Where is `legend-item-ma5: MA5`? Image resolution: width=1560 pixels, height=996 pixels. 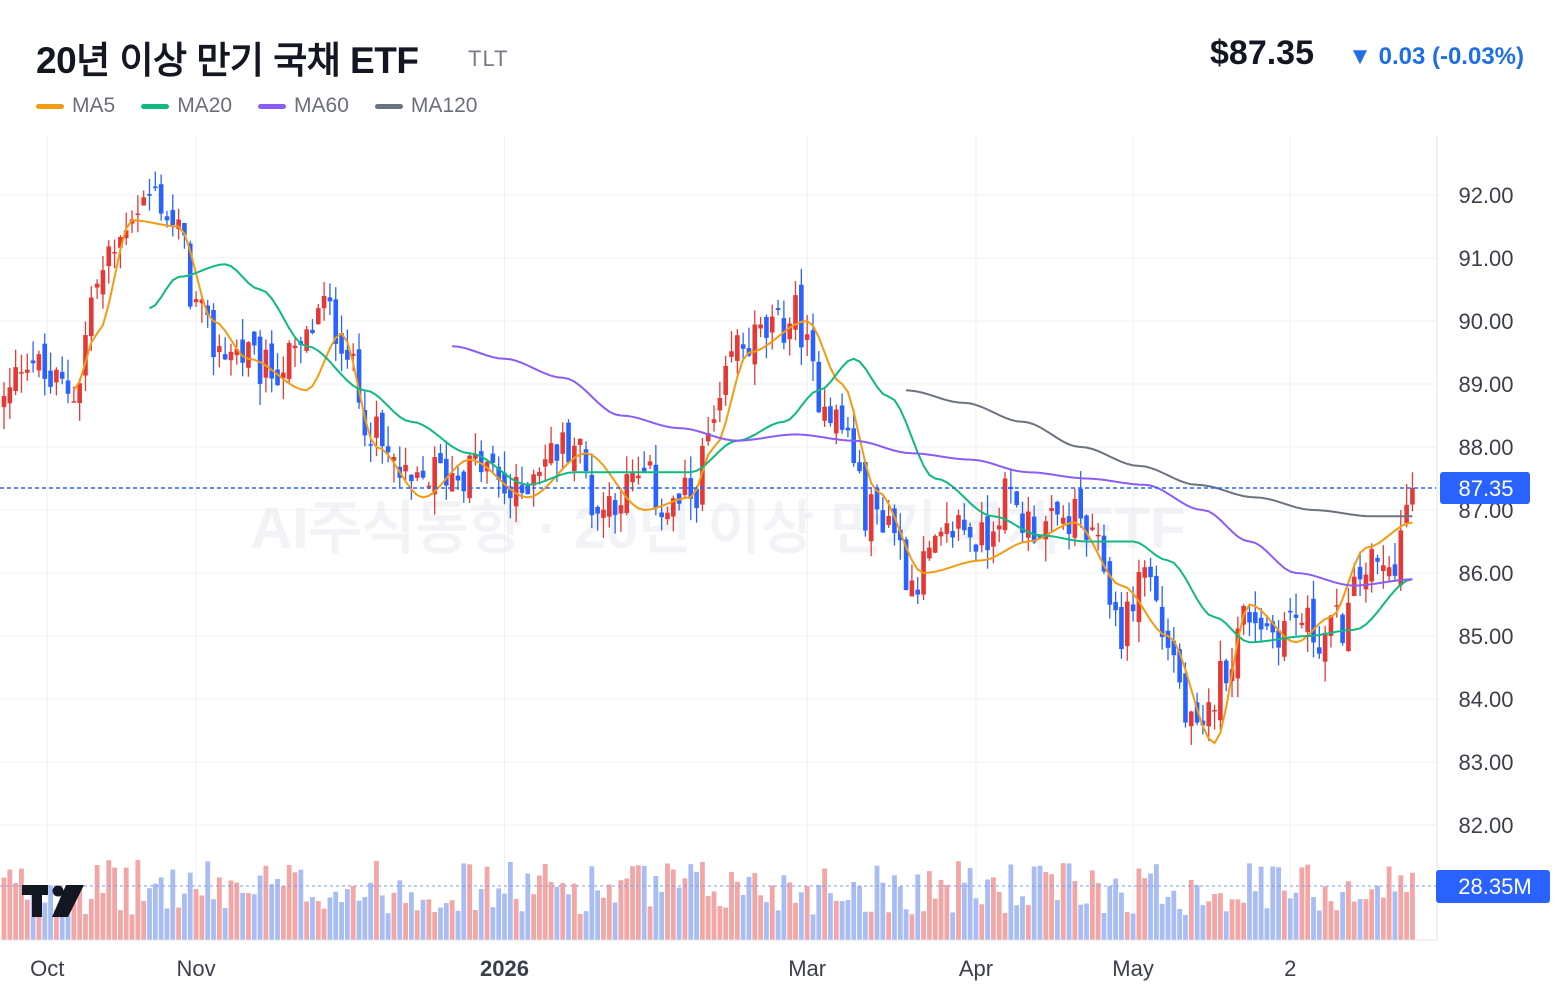
legend-item-ma5: MA5 is located at coordinates (75, 106).